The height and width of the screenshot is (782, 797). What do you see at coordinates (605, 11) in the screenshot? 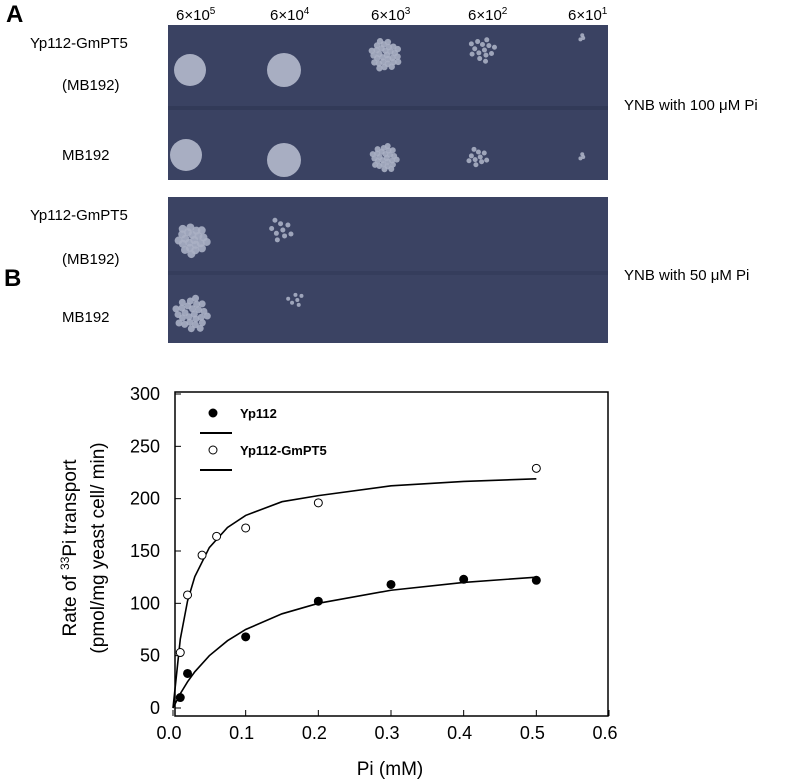
I see `dilution-exp: 1` at bounding box center [605, 11].